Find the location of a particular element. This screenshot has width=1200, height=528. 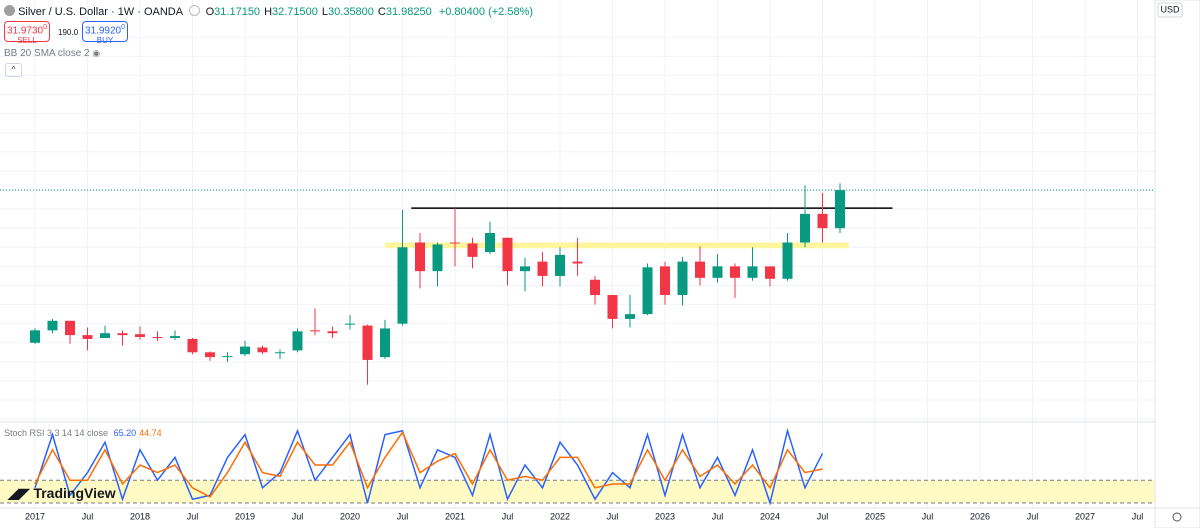

logo: ◢◤ is located at coordinates (21, 493).